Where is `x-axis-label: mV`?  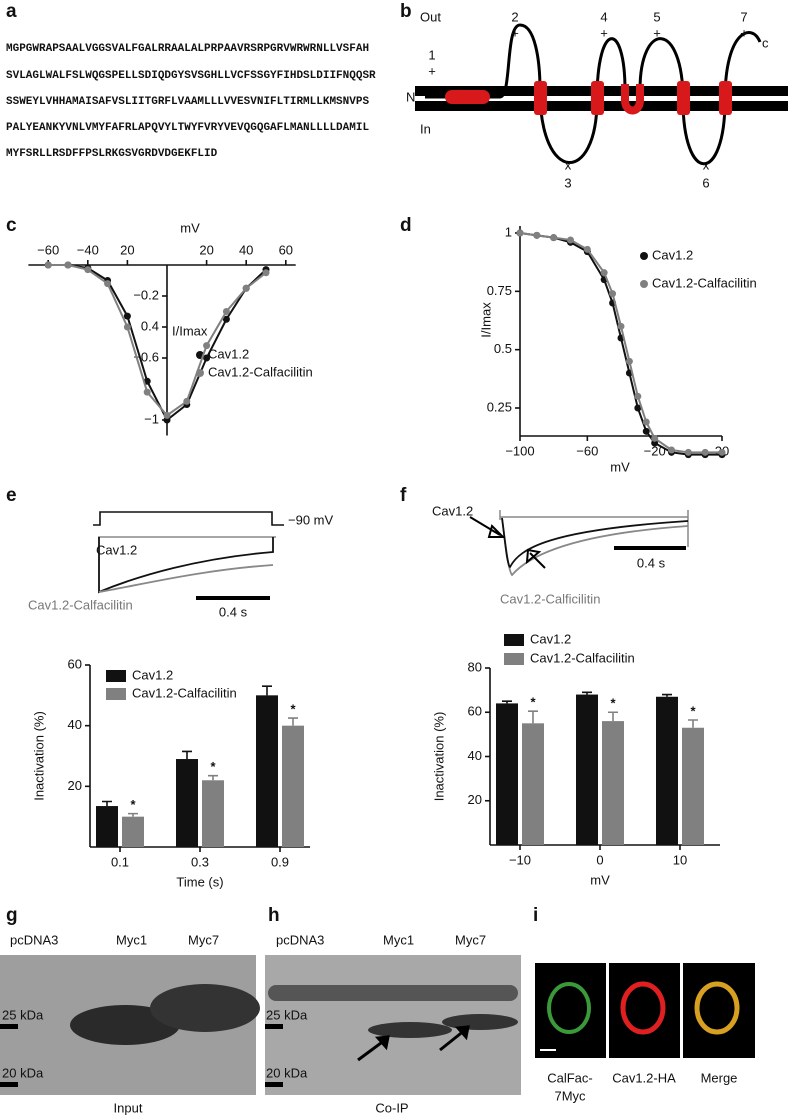
x-axis-label: mV is located at coordinates (600, 879).